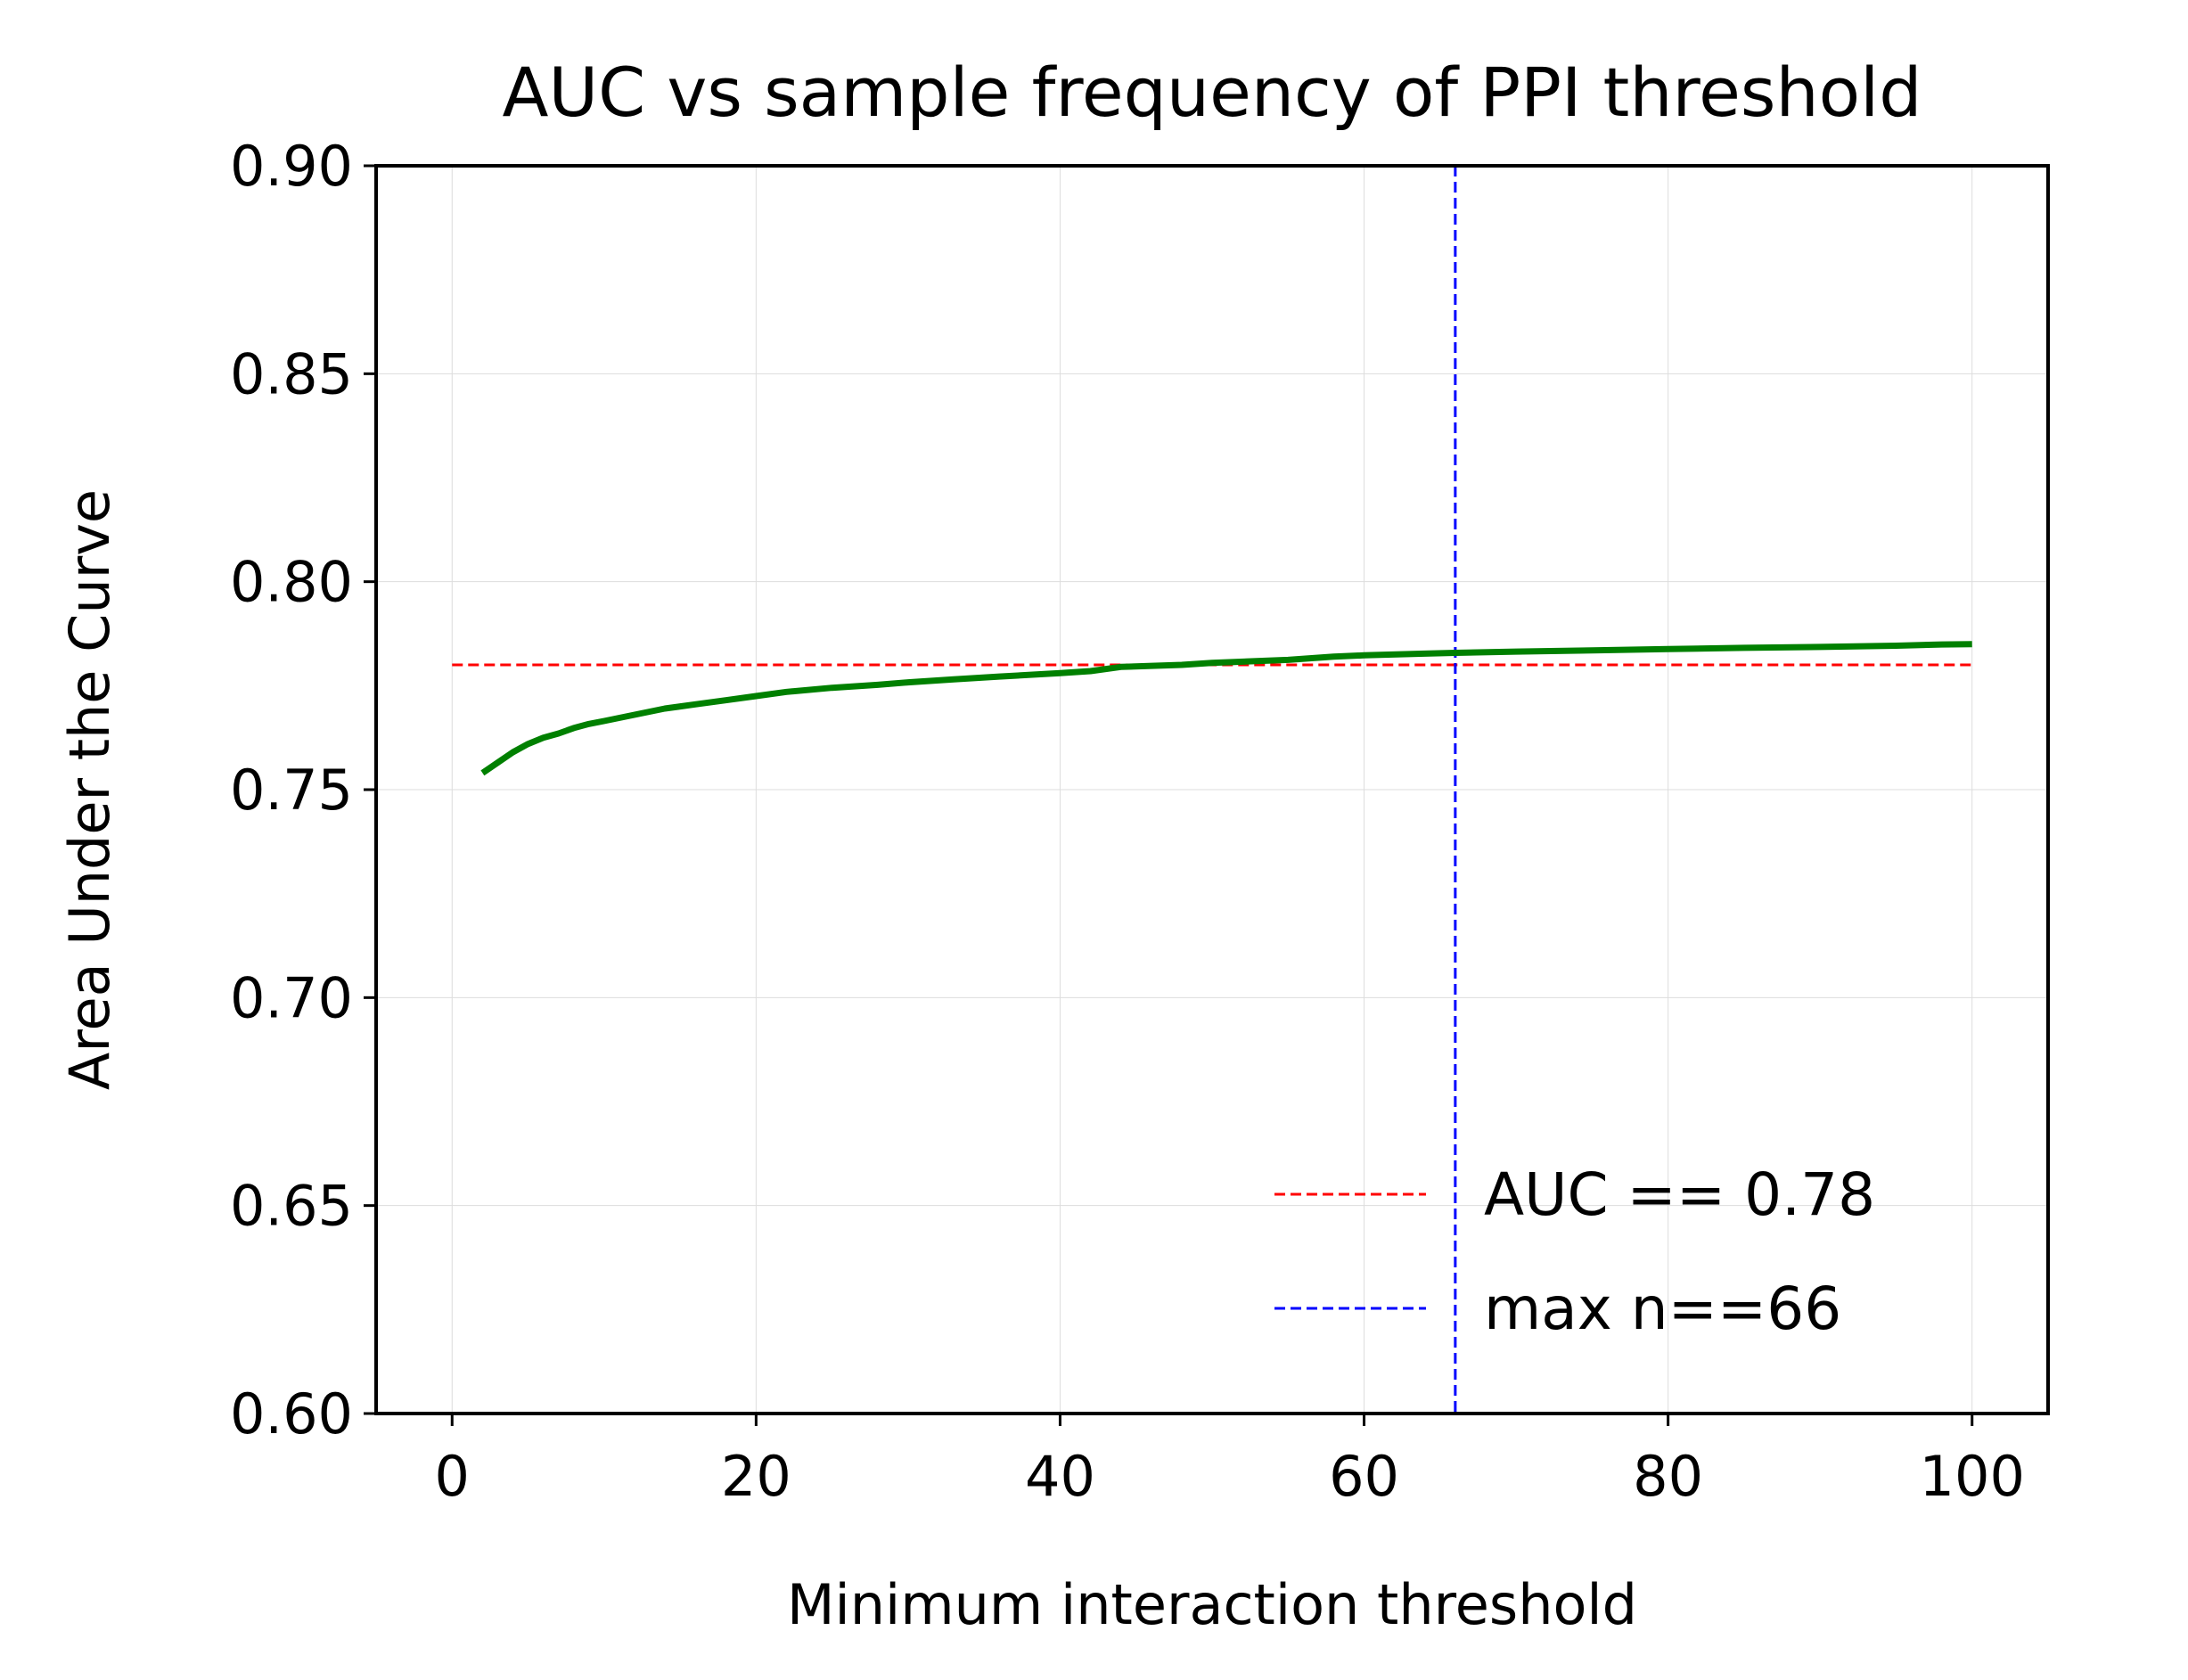 This screenshot has height=1680, width=2188. What do you see at coordinates (1364, 1476) in the screenshot?
I see `x-tick-label: 60` at bounding box center [1364, 1476].